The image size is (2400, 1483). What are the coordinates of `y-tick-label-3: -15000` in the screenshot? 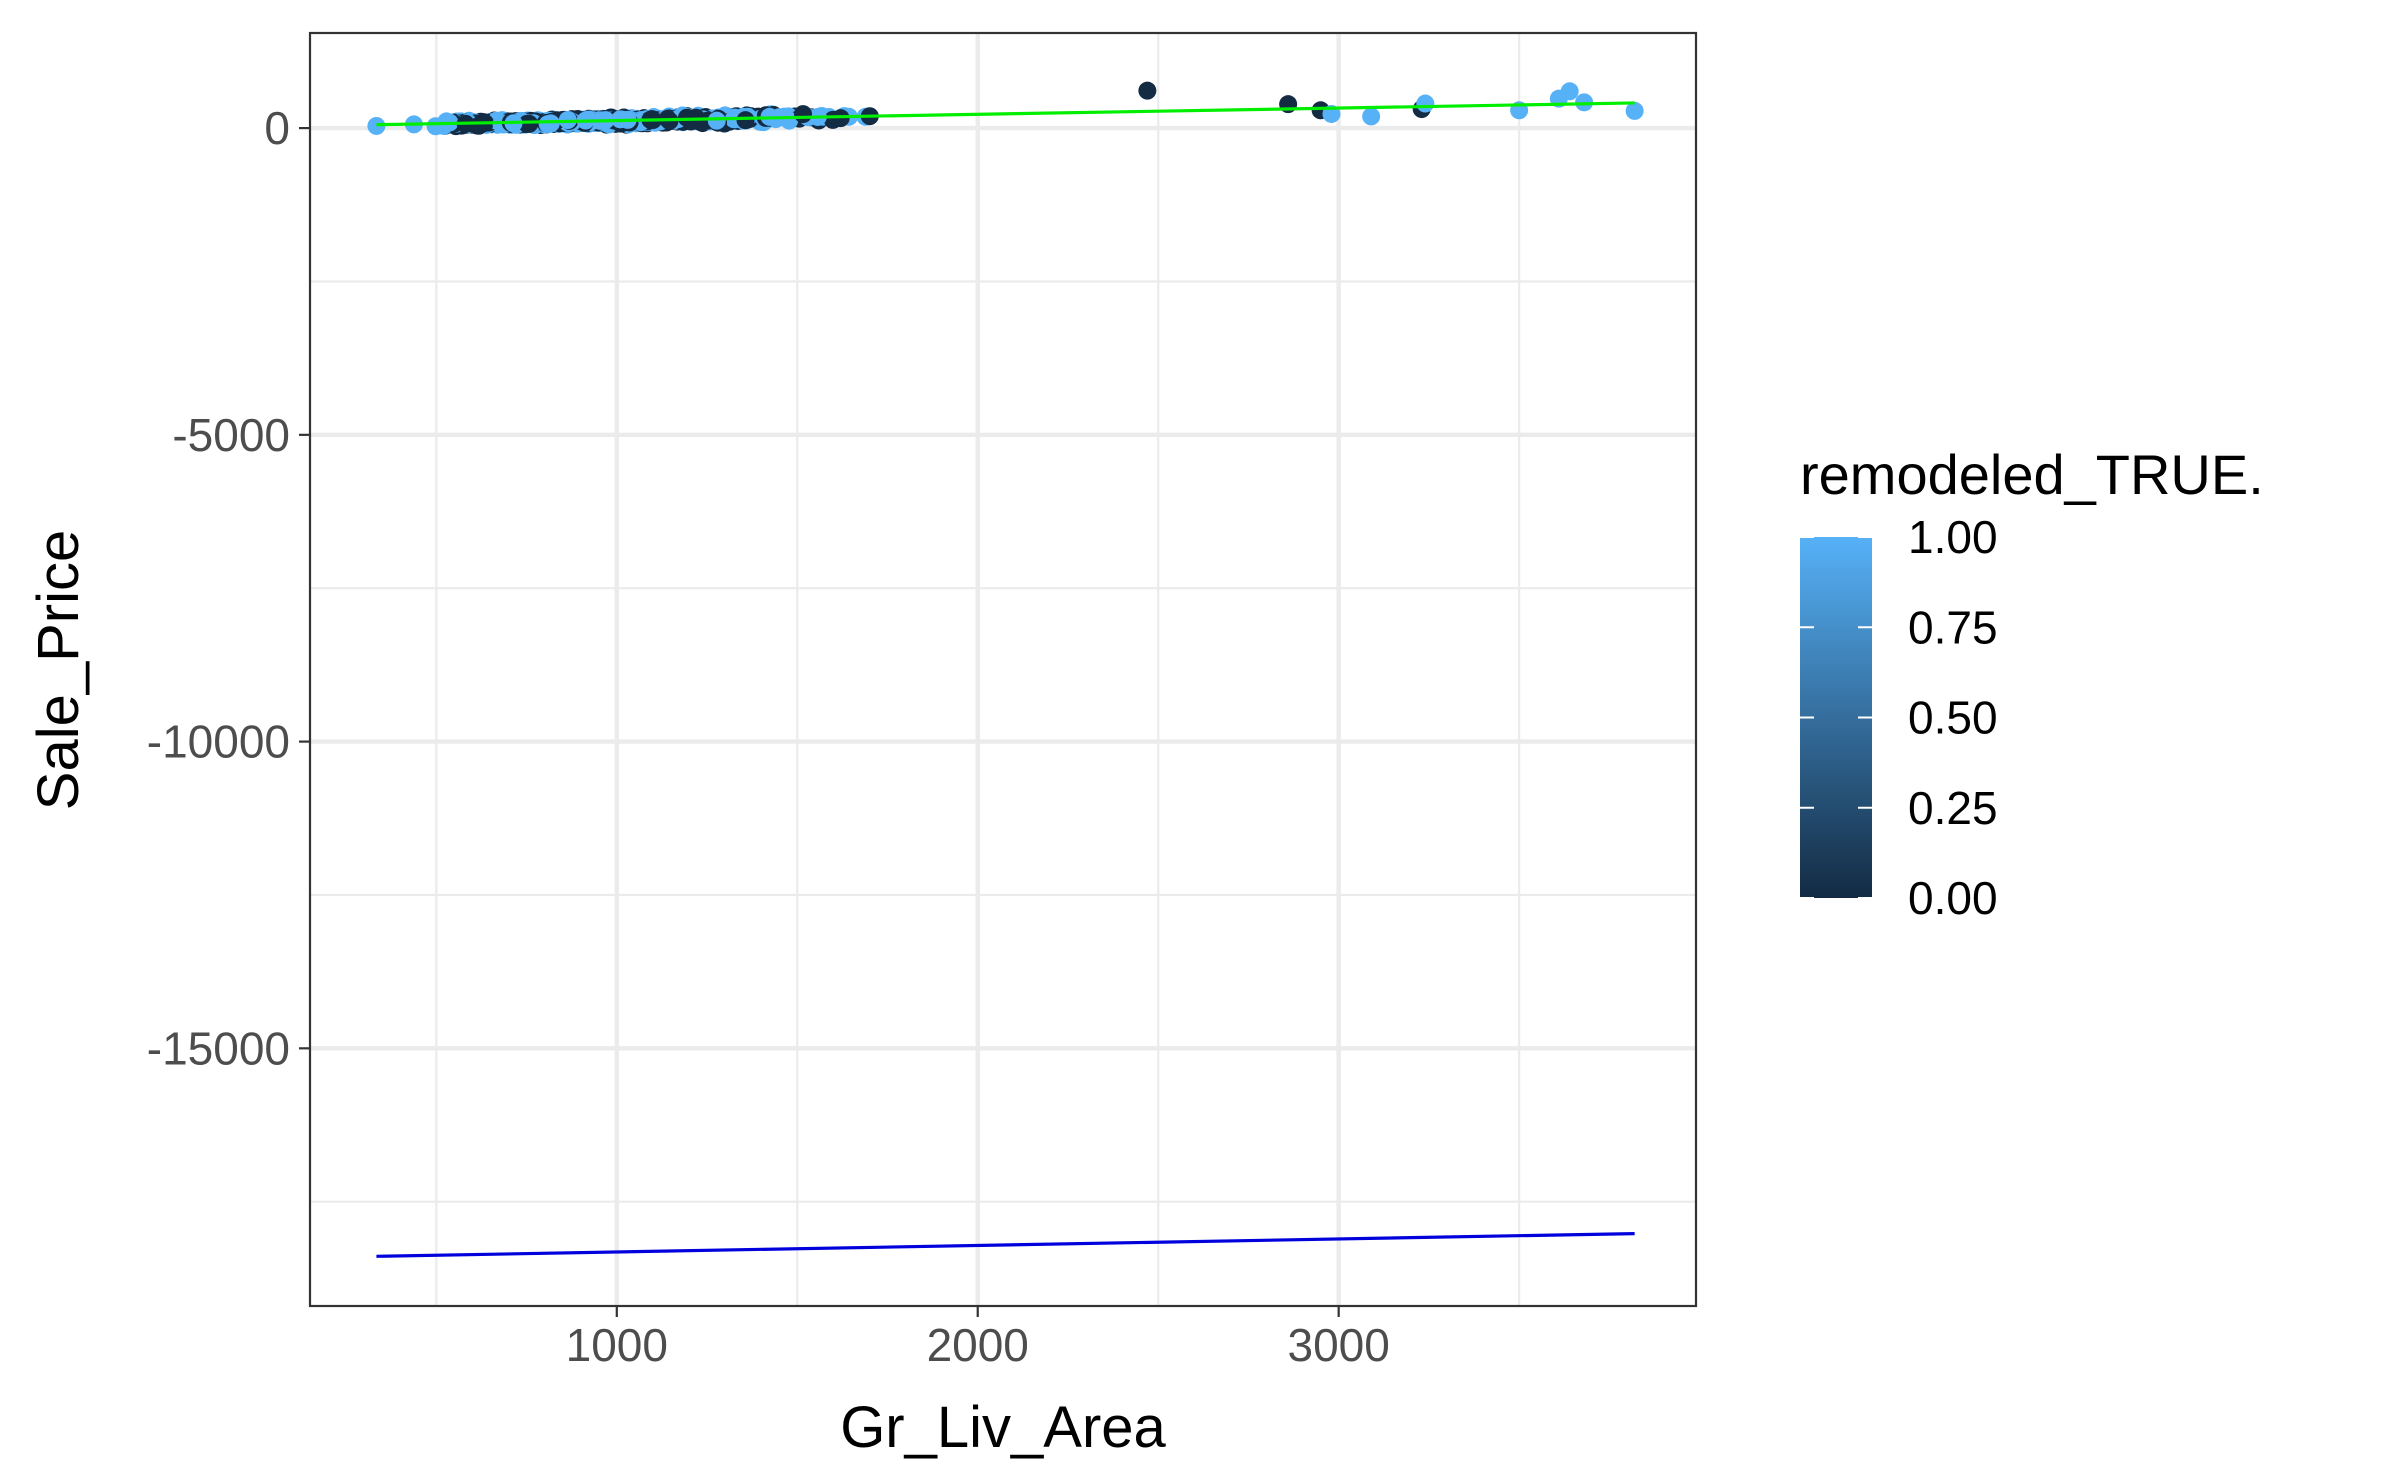 It's located at (218, 1048).